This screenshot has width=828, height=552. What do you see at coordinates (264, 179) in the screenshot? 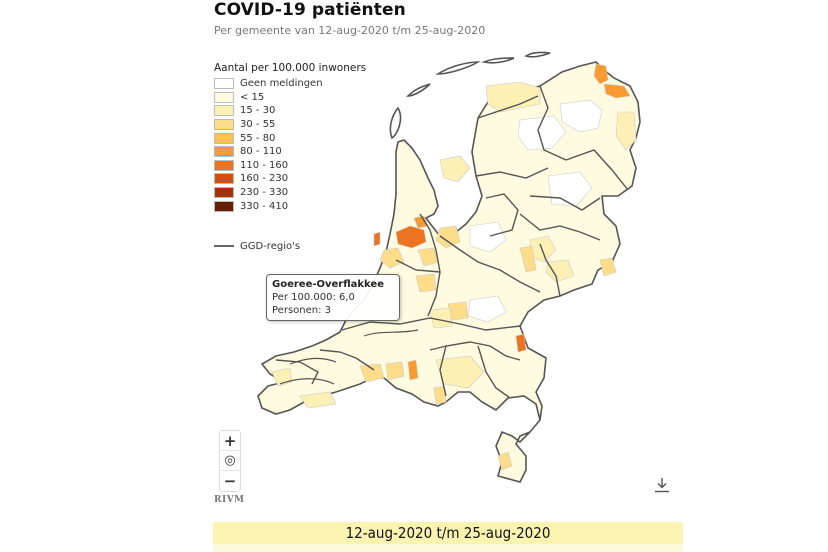
I see `legend-label: 160 - 230` at bounding box center [264, 179].